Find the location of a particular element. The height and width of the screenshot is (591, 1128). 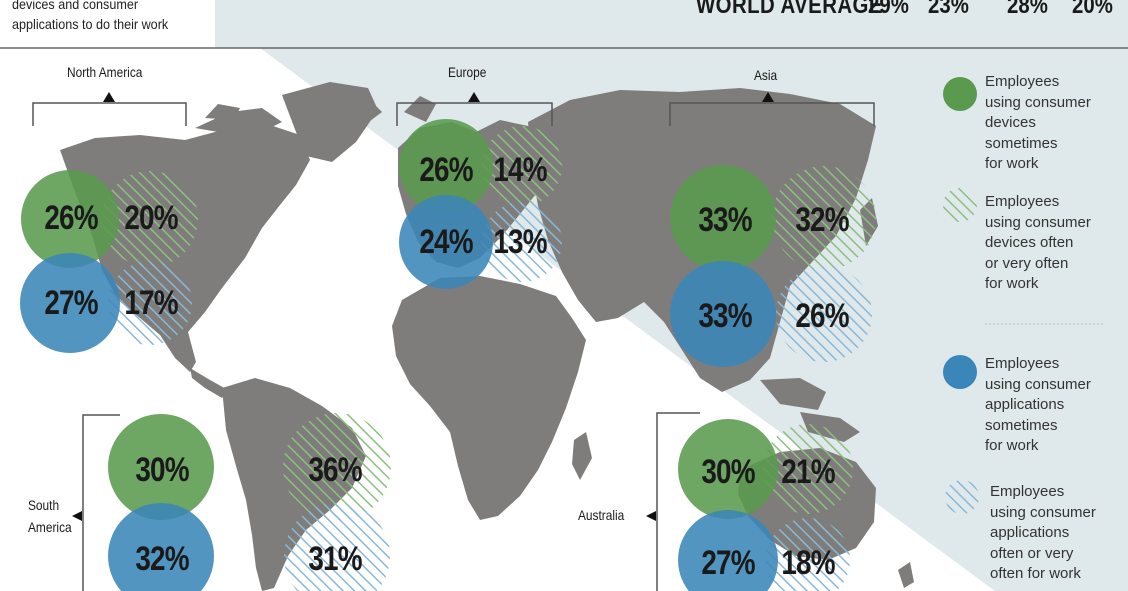

sa-apps-sometimes-circle is located at coordinates (161, 547).